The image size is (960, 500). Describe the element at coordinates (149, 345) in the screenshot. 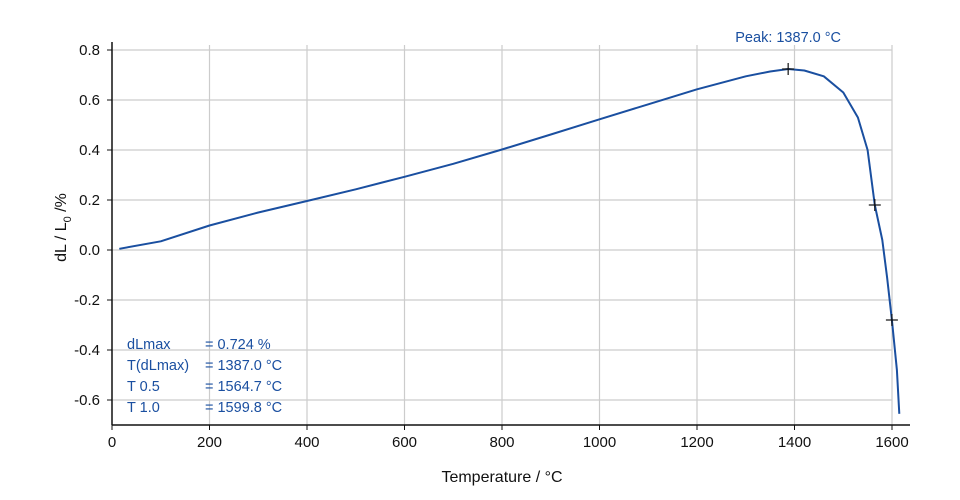

I see `result-label: dLmax` at that location.